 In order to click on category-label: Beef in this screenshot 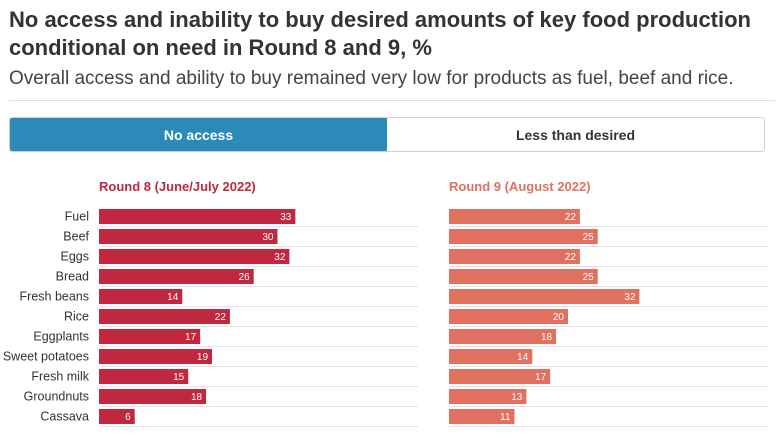, I will do `click(76, 237)`.